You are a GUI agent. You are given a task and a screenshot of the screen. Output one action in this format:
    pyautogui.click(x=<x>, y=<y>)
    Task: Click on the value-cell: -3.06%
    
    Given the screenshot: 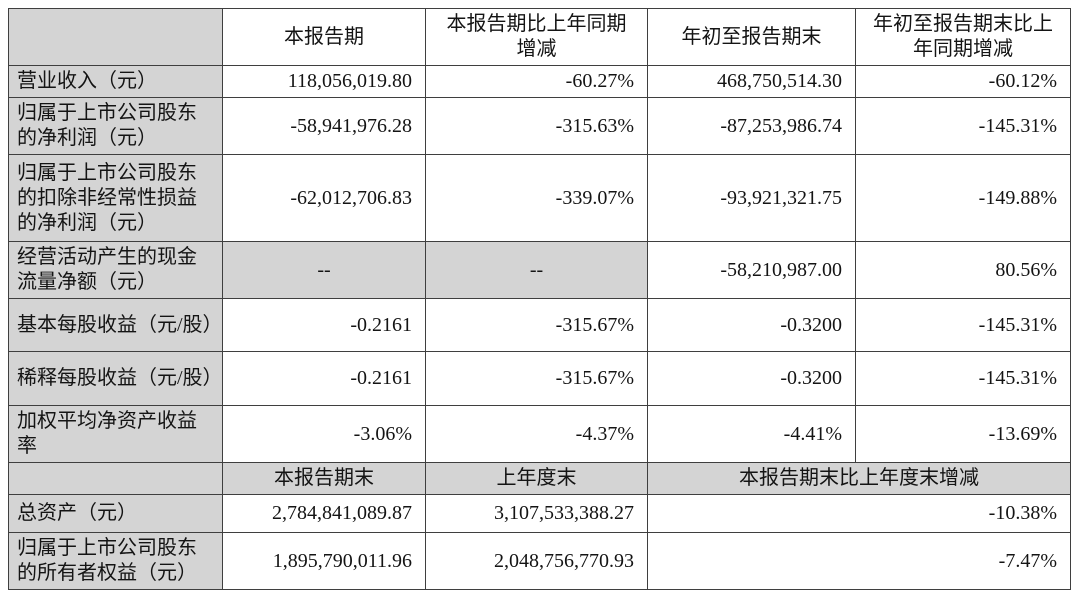 What is the action you would take?
    pyautogui.click(x=324, y=434)
    